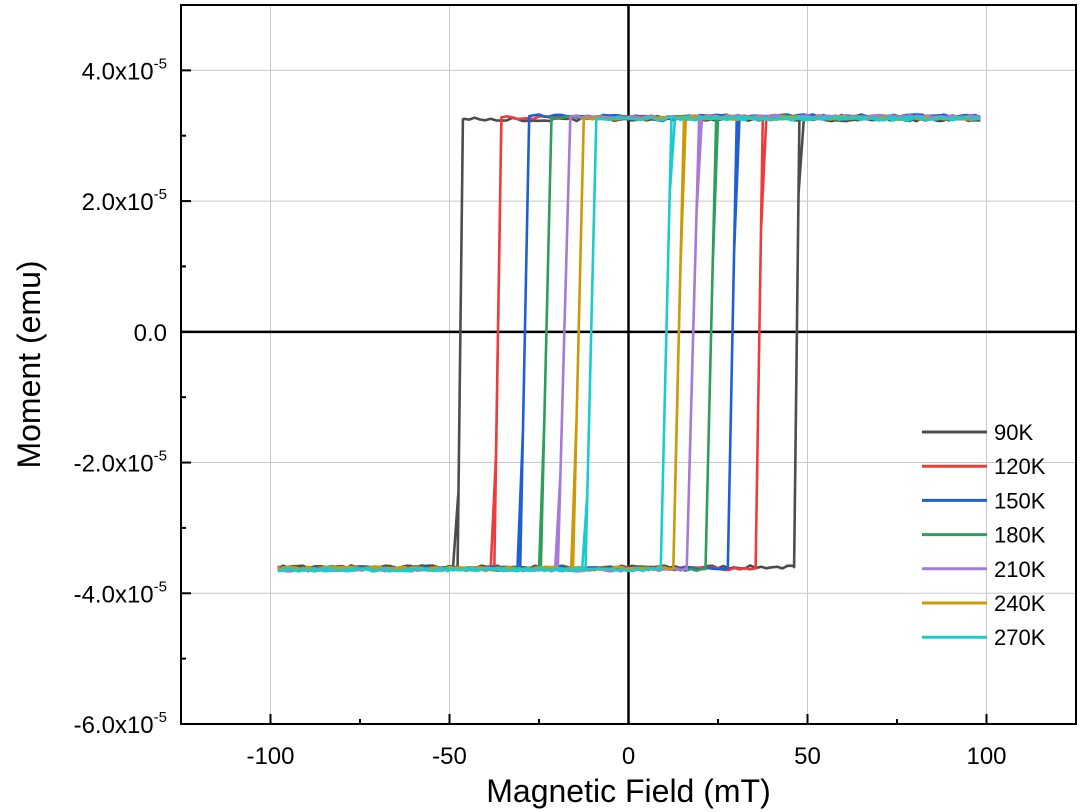 This screenshot has width=1080, height=812. I want to click on x-axis-title: Magnetic Field (mT), so click(628, 791).